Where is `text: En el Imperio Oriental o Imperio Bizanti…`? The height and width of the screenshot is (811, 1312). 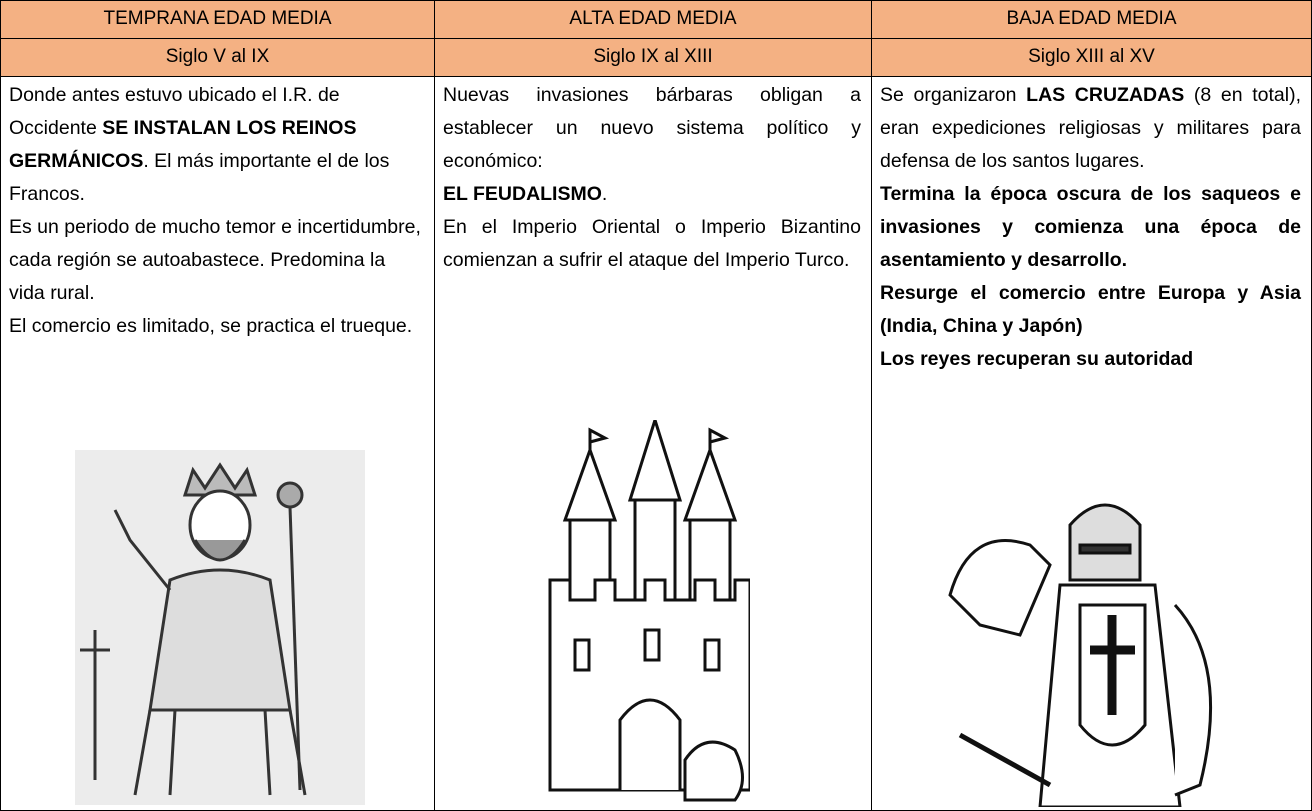
text: En el Imperio Oriental o Imperio Bizanti… is located at coordinates (652, 243).